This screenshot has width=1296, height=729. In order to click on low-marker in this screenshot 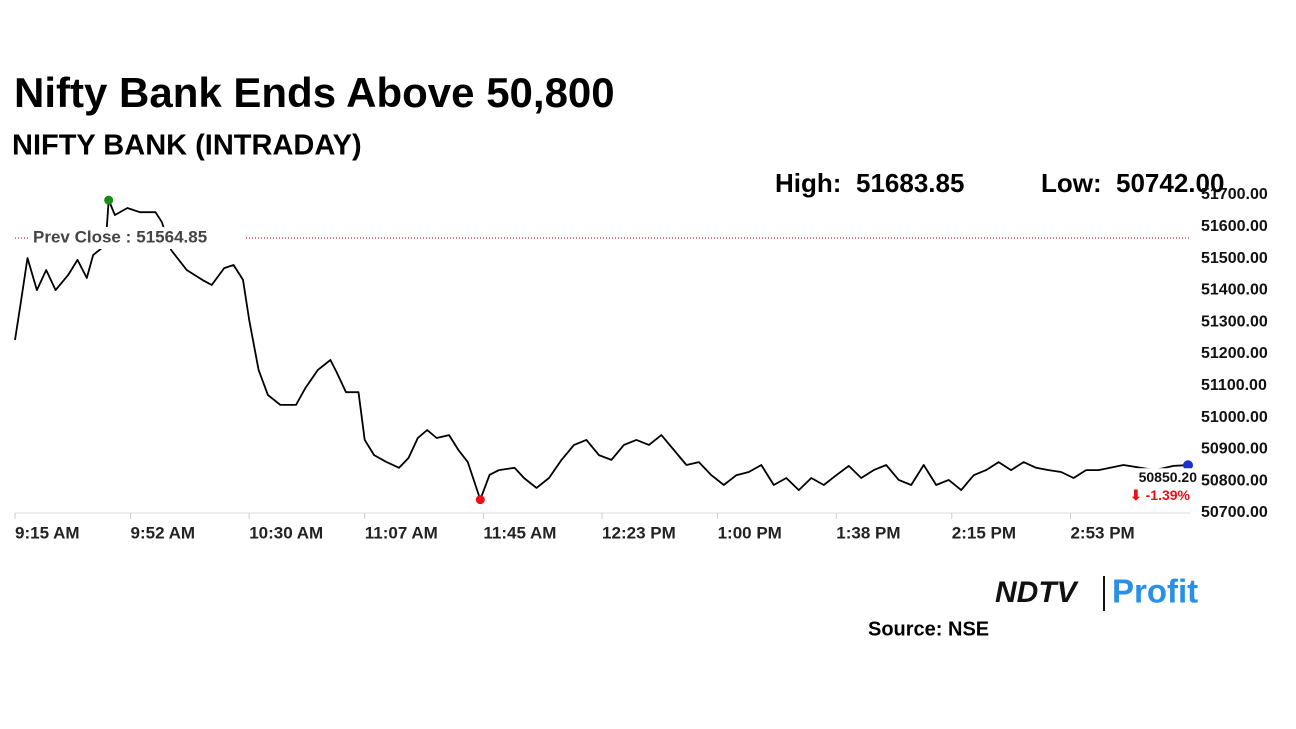, I will do `click(480, 500)`.